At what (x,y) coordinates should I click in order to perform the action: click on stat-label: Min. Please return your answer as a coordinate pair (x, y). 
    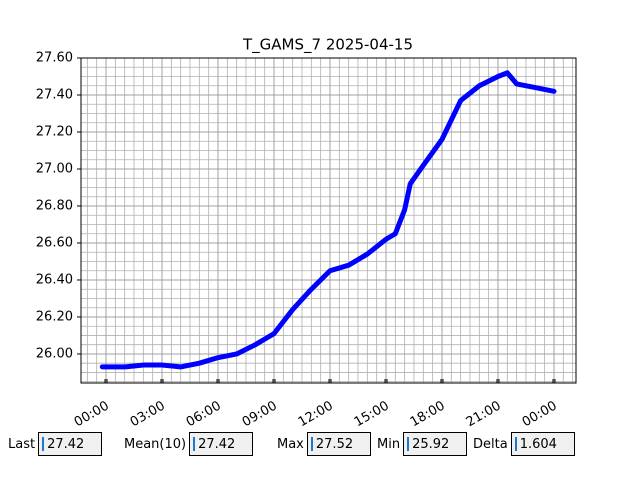
    Looking at the image, I should click on (389, 444).